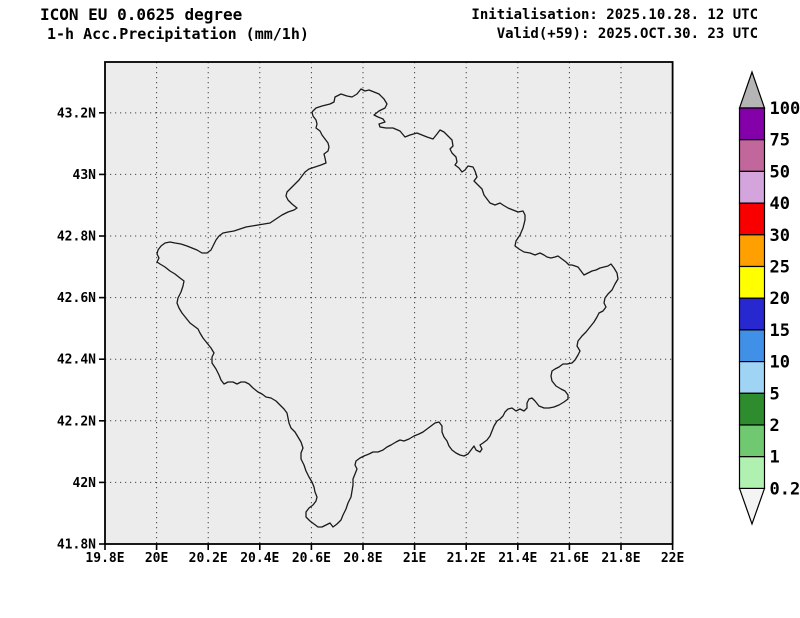 The height and width of the screenshot is (618, 800). I want to click on lon-tick-label: 20.4E, so click(259, 558).